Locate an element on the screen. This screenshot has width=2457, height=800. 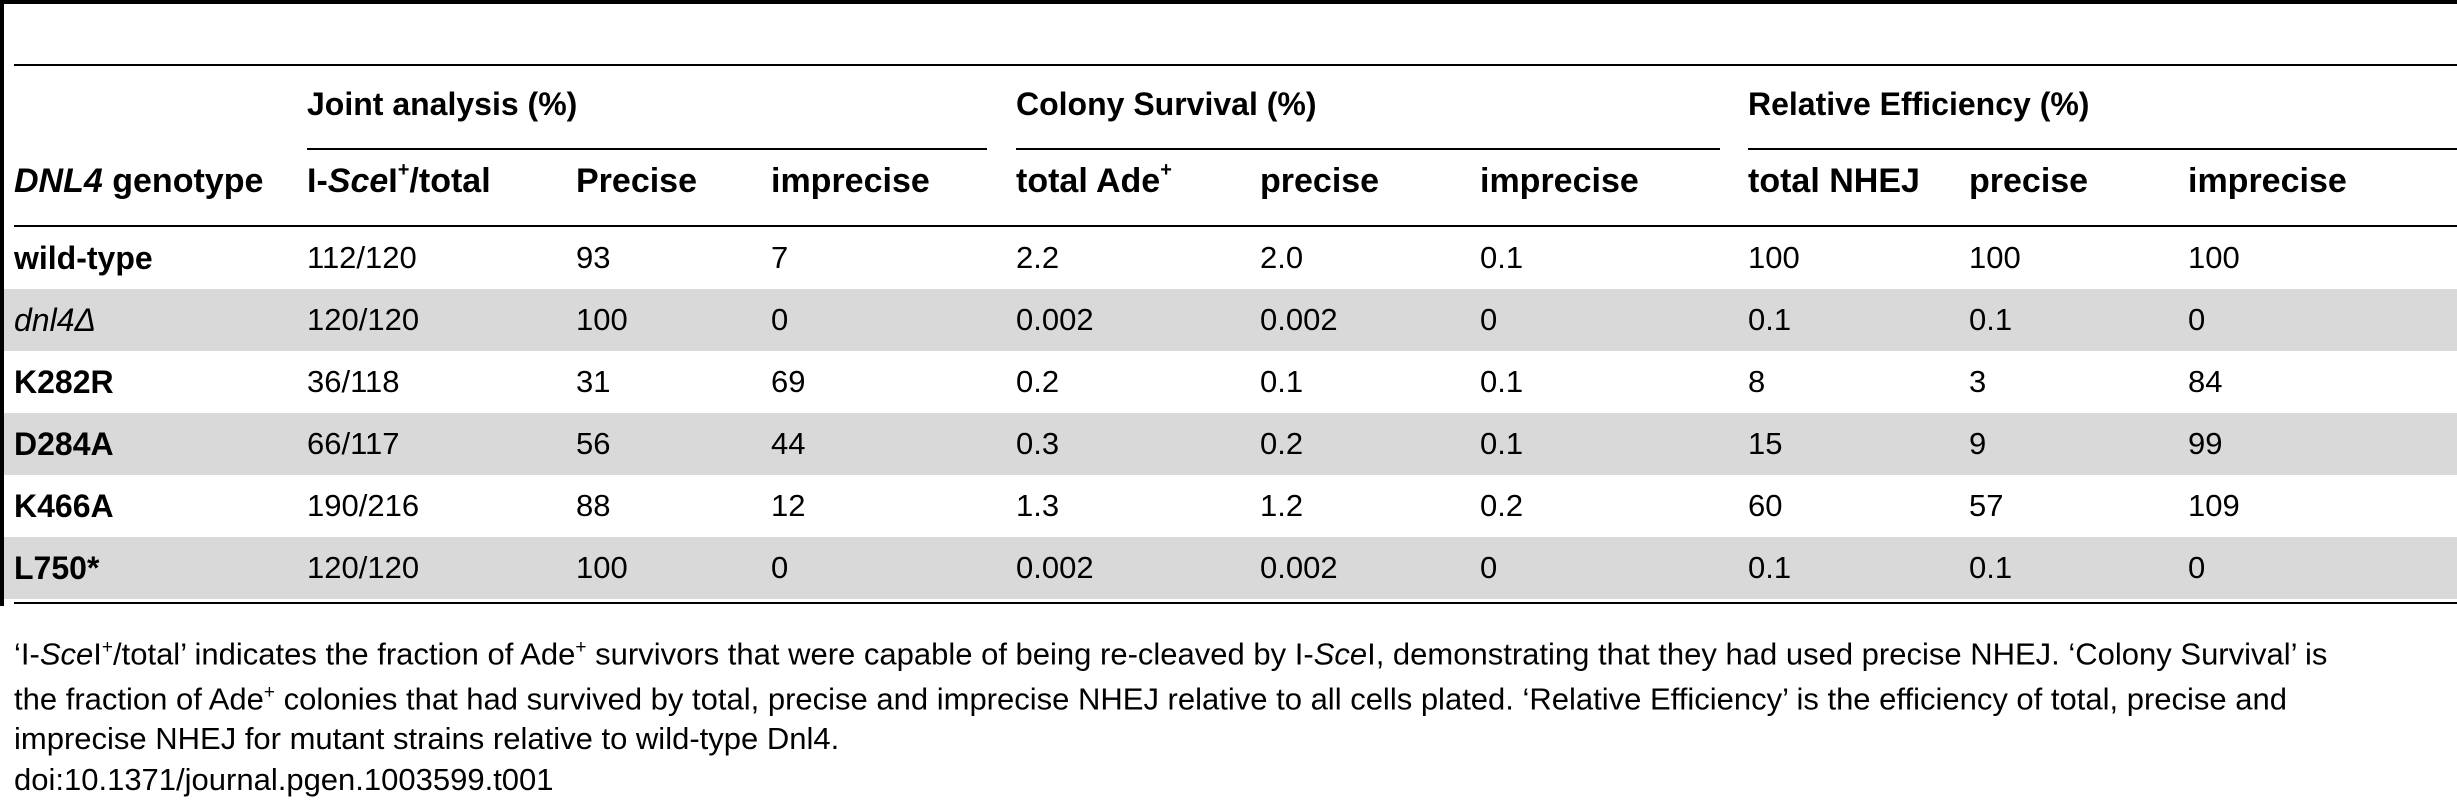
cell-genotype: dnl4Δ is located at coordinates (55, 320).